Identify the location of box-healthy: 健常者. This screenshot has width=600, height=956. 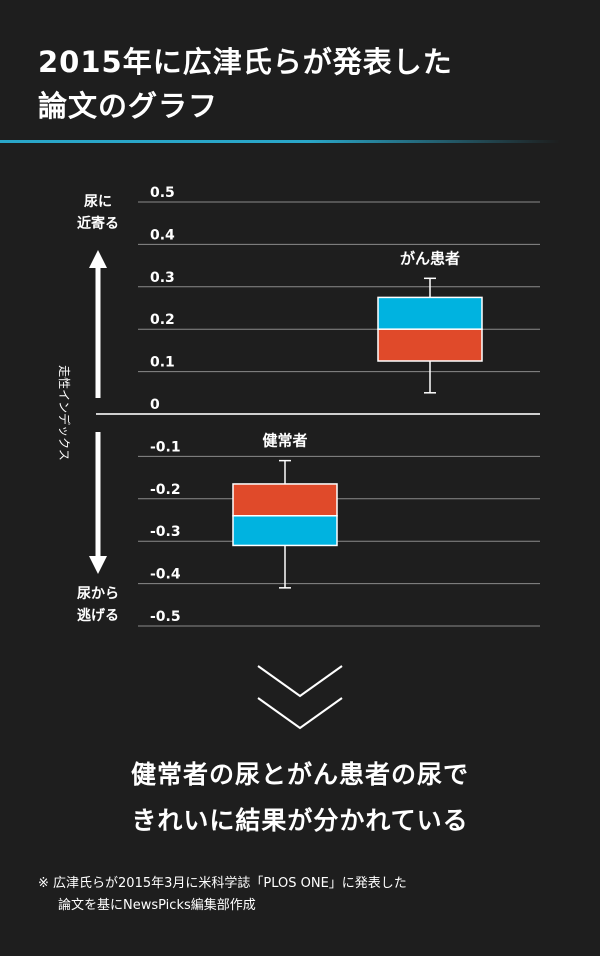
(285, 510).